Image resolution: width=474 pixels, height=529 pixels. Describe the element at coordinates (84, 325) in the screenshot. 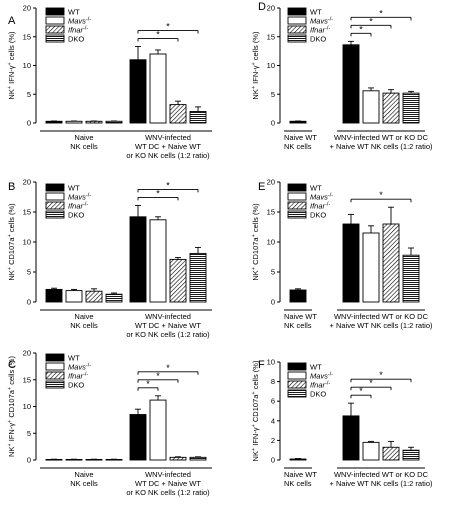

I see `group-label: NK cells` at that location.